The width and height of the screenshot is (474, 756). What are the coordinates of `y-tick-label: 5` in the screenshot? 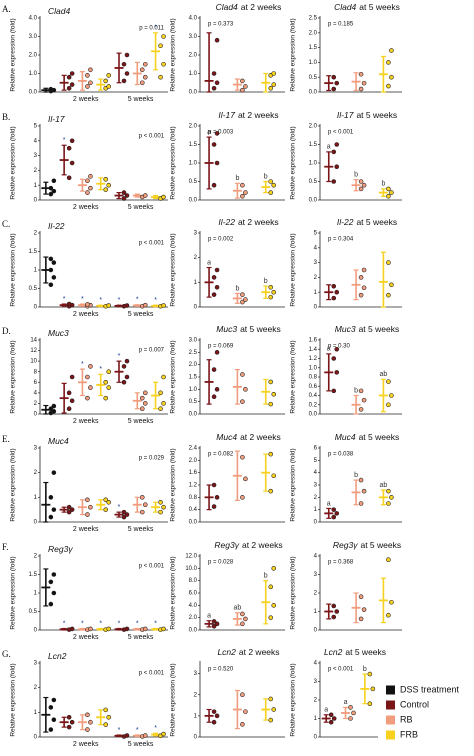 It's located at (36, 127).